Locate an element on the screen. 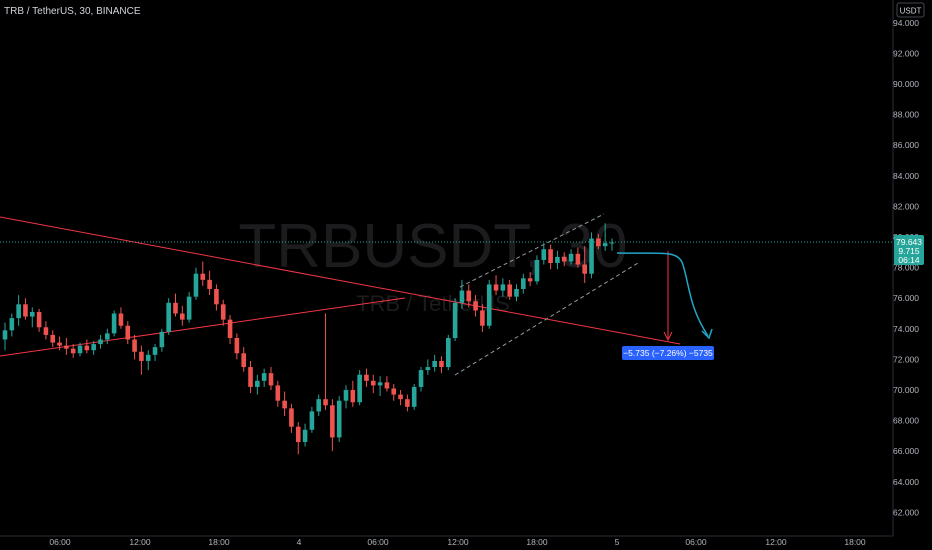 The width and height of the screenshot is (932, 550). price-tick-8: 78.000 is located at coordinates (906, 268).